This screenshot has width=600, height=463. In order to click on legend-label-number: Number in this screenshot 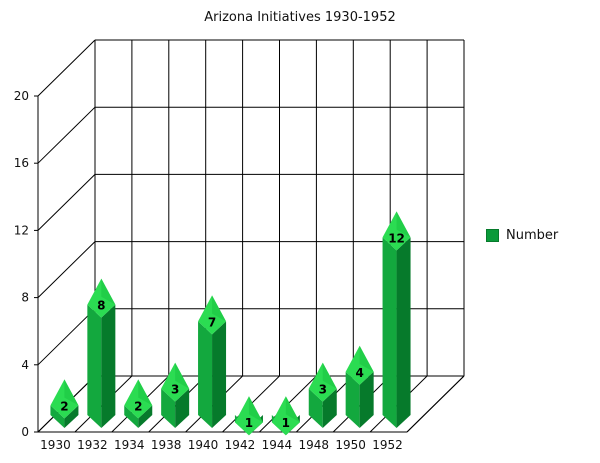, I will do `click(532, 235)`.